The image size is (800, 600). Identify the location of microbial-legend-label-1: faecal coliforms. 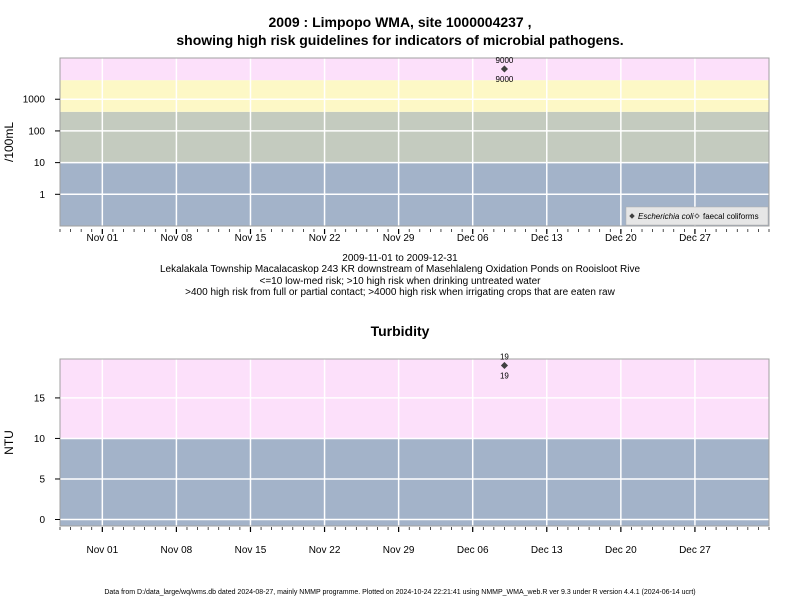
(731, 216).